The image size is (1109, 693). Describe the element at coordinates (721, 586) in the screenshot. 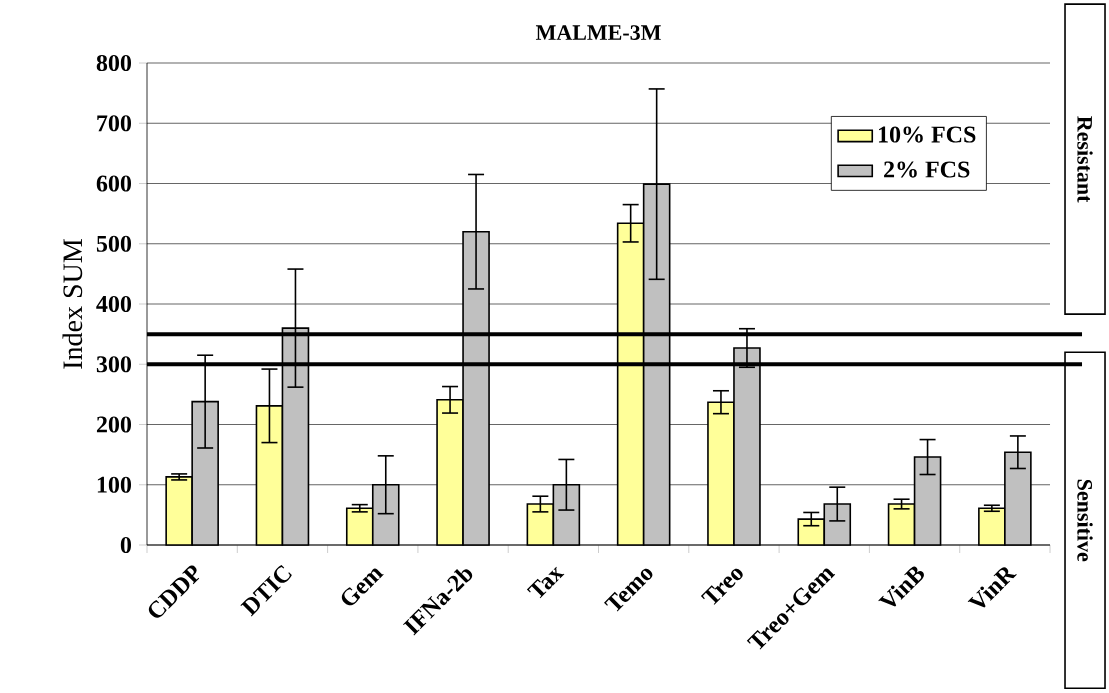

I see `x-tick-label: Treo` at that location.